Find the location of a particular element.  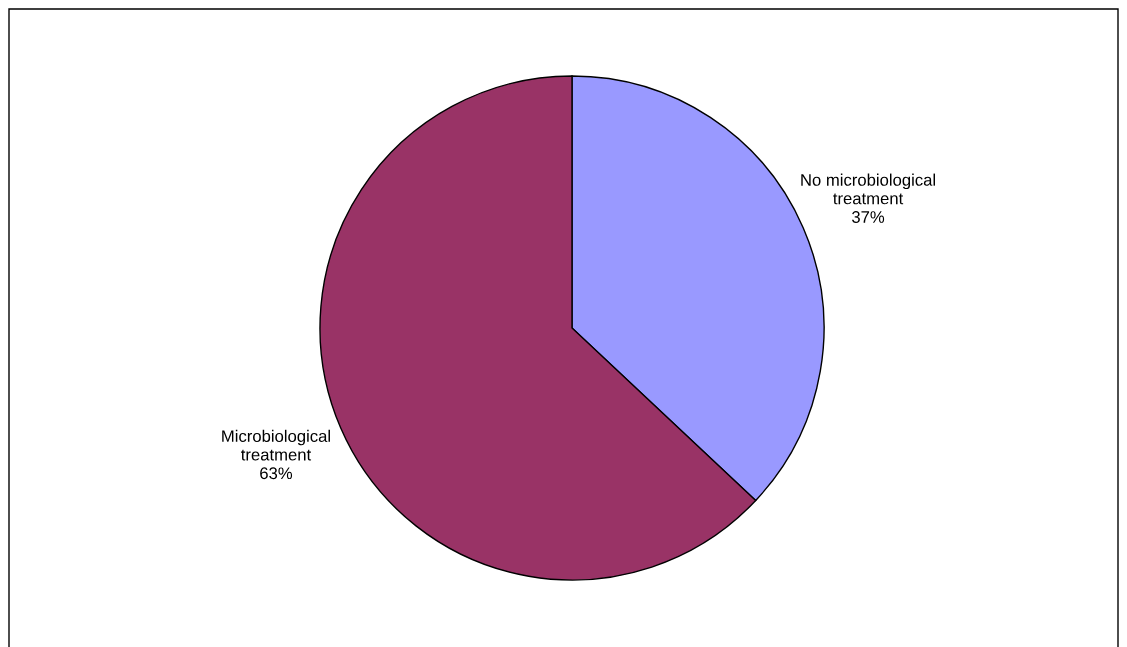

slice-label: Microbiological treatment is located at coordinates (276, 445).